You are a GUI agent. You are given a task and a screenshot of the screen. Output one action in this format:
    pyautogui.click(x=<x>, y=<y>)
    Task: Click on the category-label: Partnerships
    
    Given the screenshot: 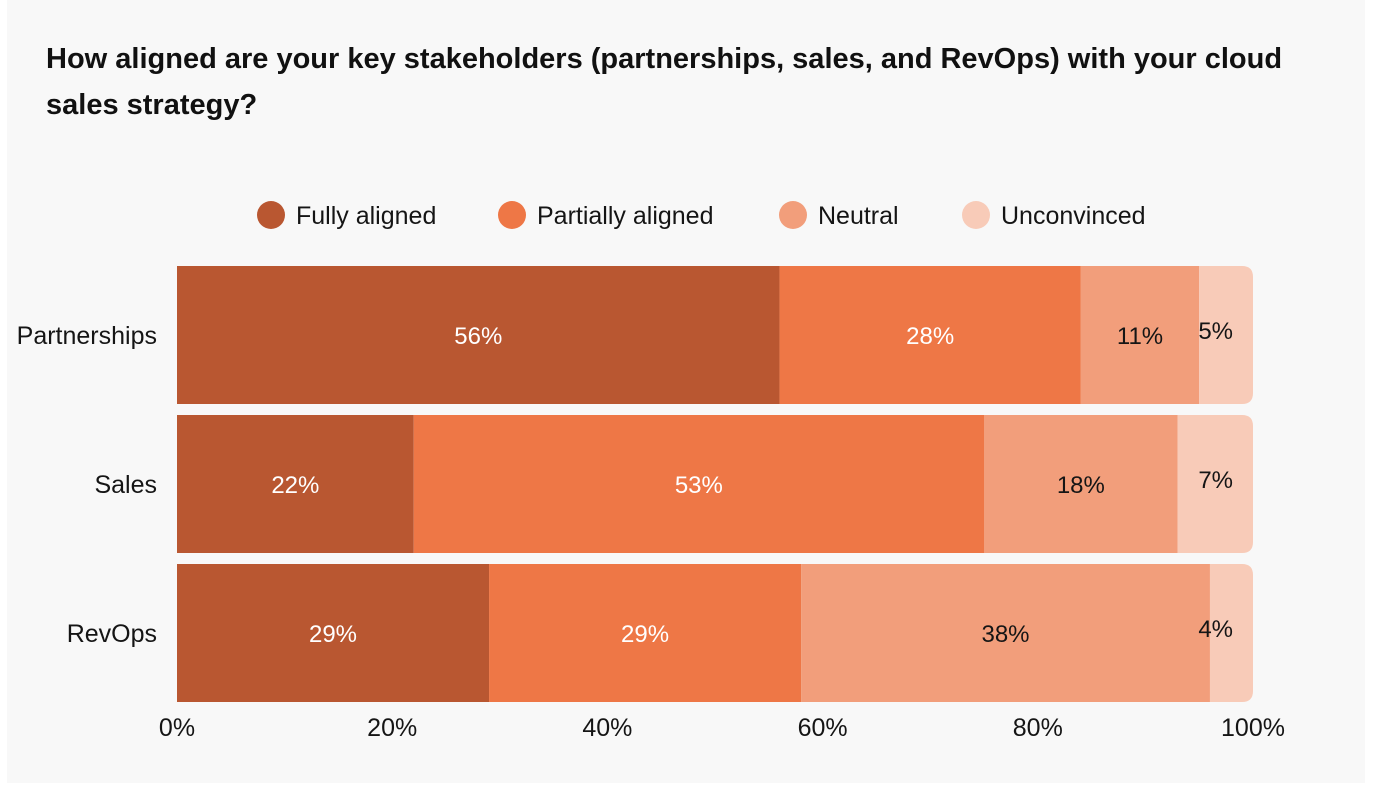 What is the action you would take?
    pyautogui.click(x=87, y=336)
    